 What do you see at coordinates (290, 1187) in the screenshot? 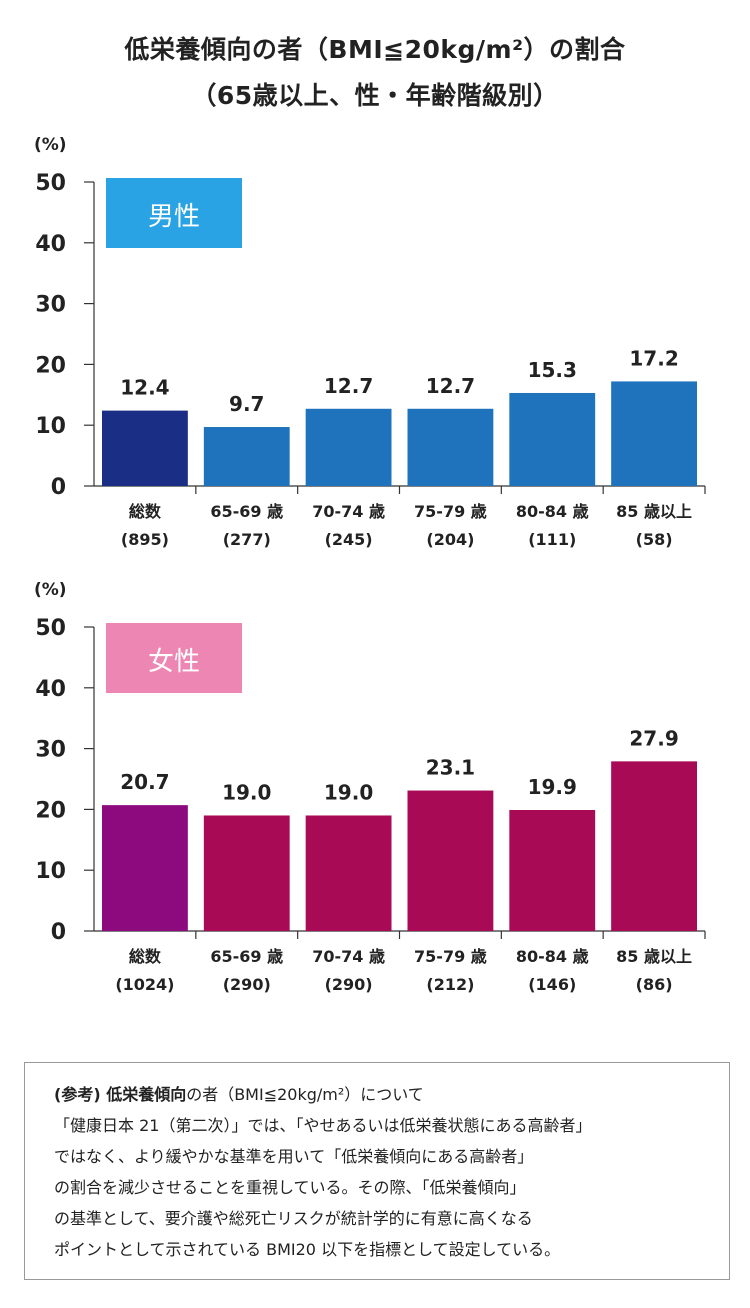
I see `note-line: の割合を減少させることを重視している。その際、「低栄養傾向」` at bounding box center [290, 1187].